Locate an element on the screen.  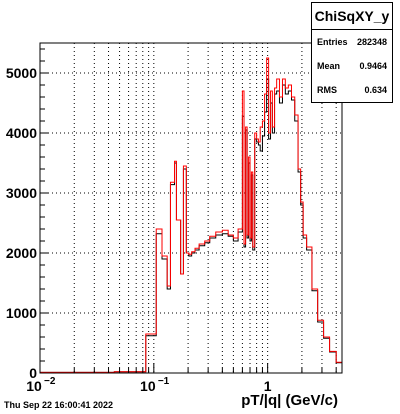
stats-row-rms: RMS 0.634 is located at coordinates (352, 90).